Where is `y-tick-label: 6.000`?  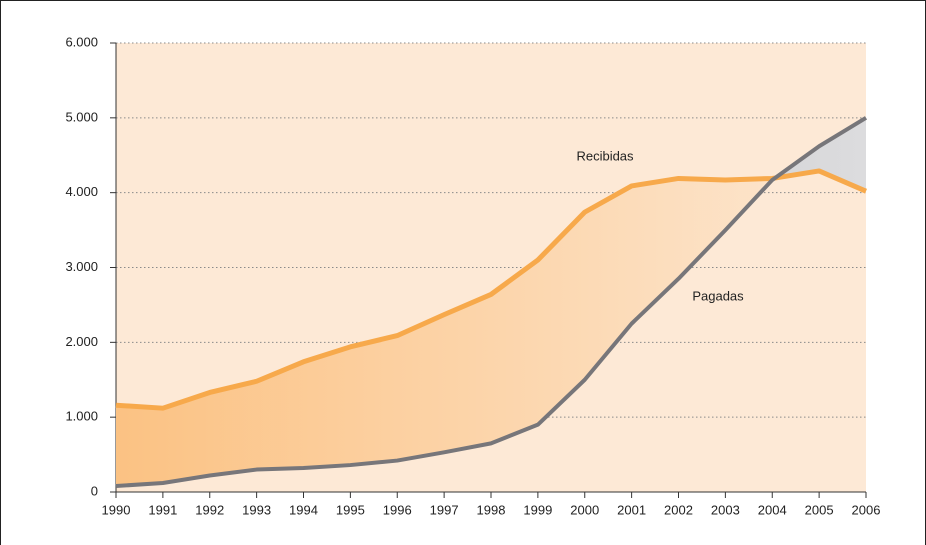
y-tick-label: 6.000 is located at coordinates (81, 41).